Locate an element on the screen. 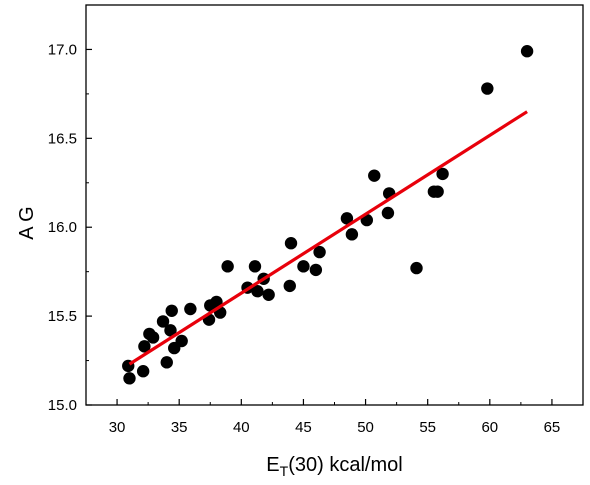 The width and height of the screenshot is (590, 485). x-axis-title-subscript: T is located at coordinates (284, 471).